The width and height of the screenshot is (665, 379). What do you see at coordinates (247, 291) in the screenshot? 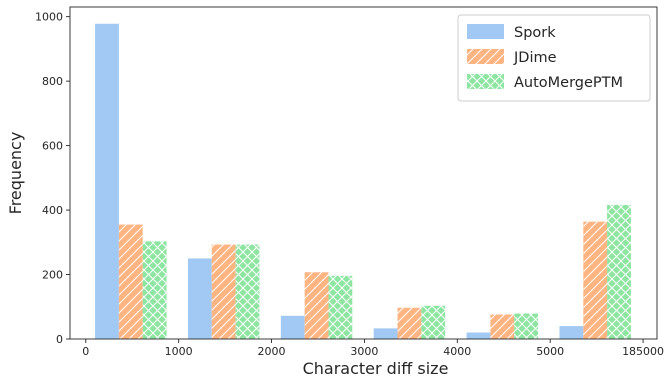
I see `bar-hatch-automergeptm-1000-2000` at bounding box center [247, 291].